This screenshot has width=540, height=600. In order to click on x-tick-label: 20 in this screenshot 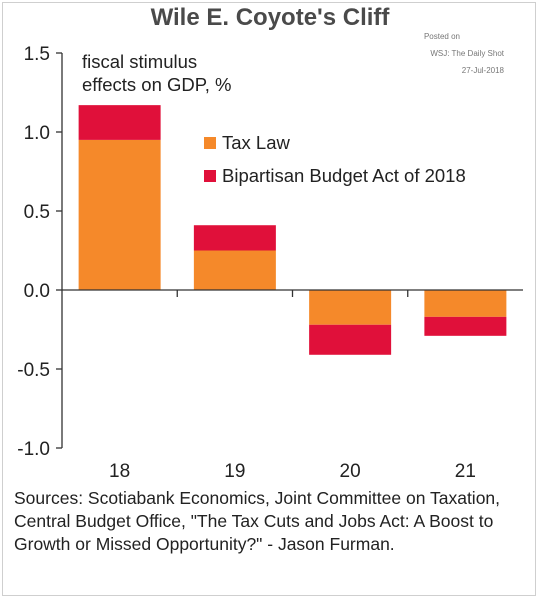, I will do `click(350, 471)`.